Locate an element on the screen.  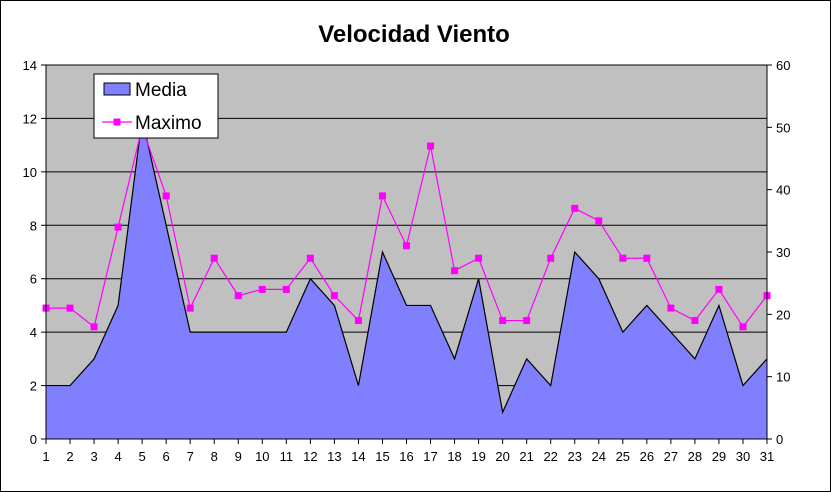
left-tick-label: 10 is located at coordinates (30, 172).